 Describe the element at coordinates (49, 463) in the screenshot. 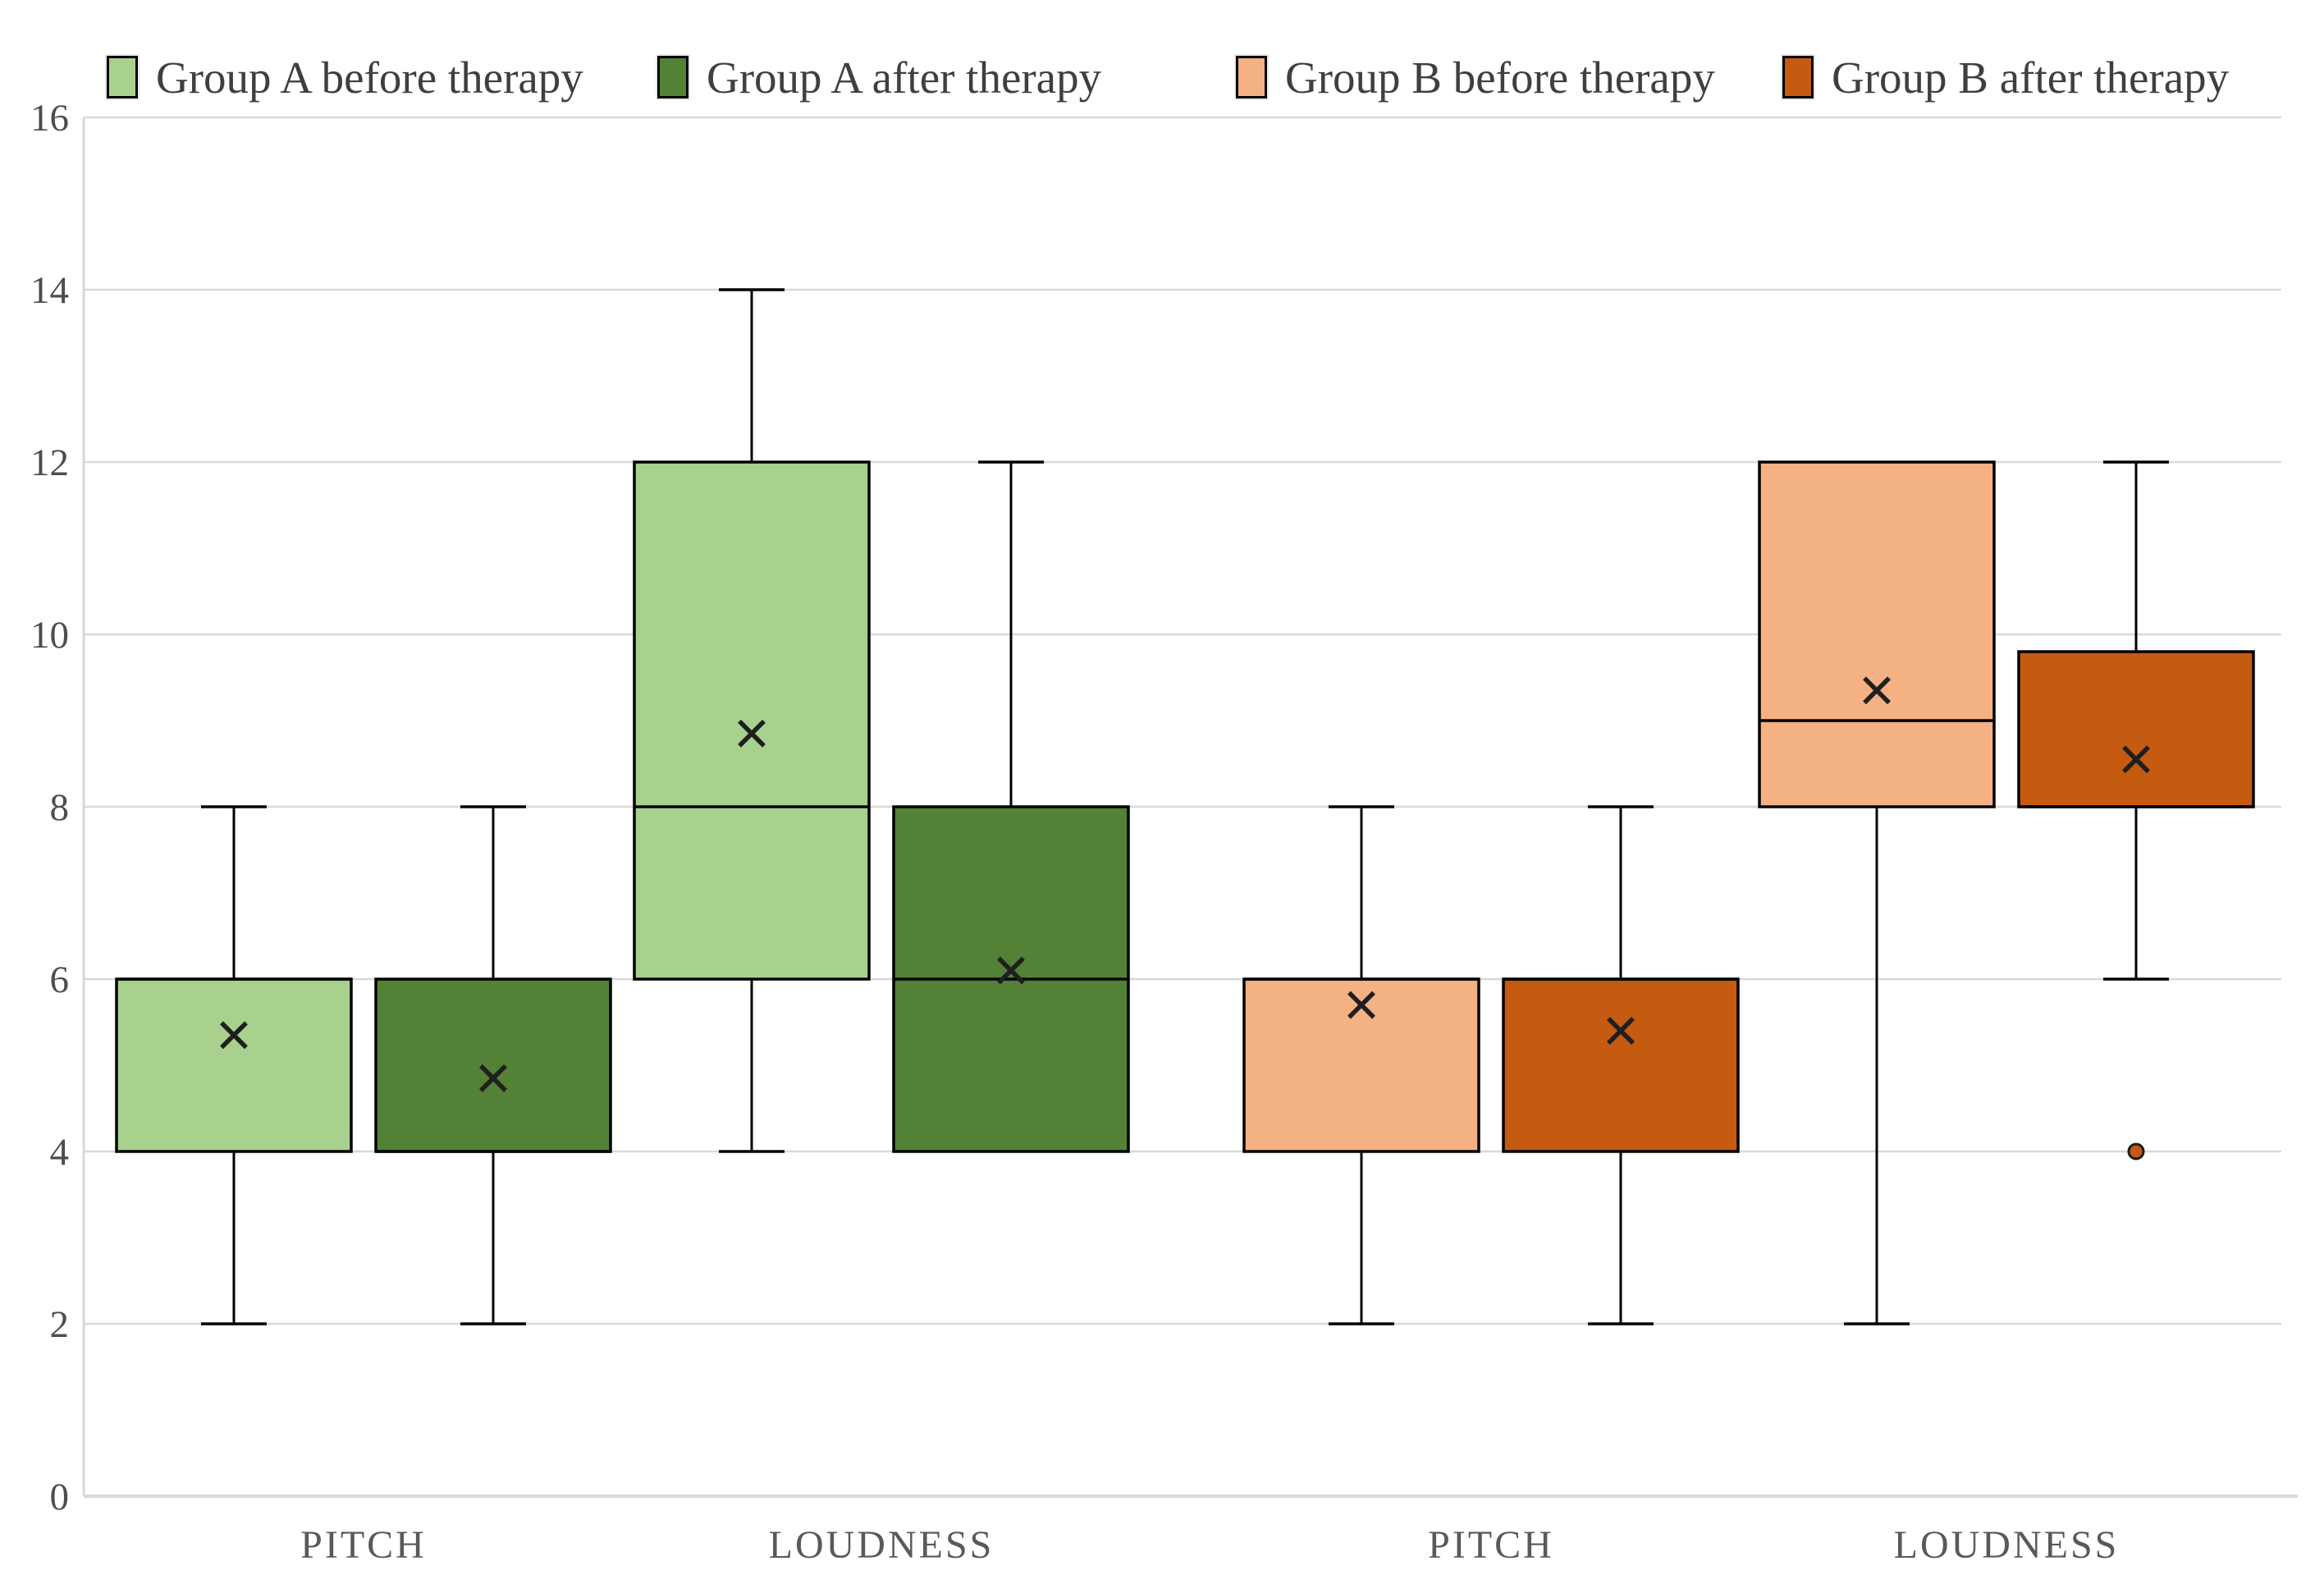

I see `y-tick-label-12: 12` at that location.